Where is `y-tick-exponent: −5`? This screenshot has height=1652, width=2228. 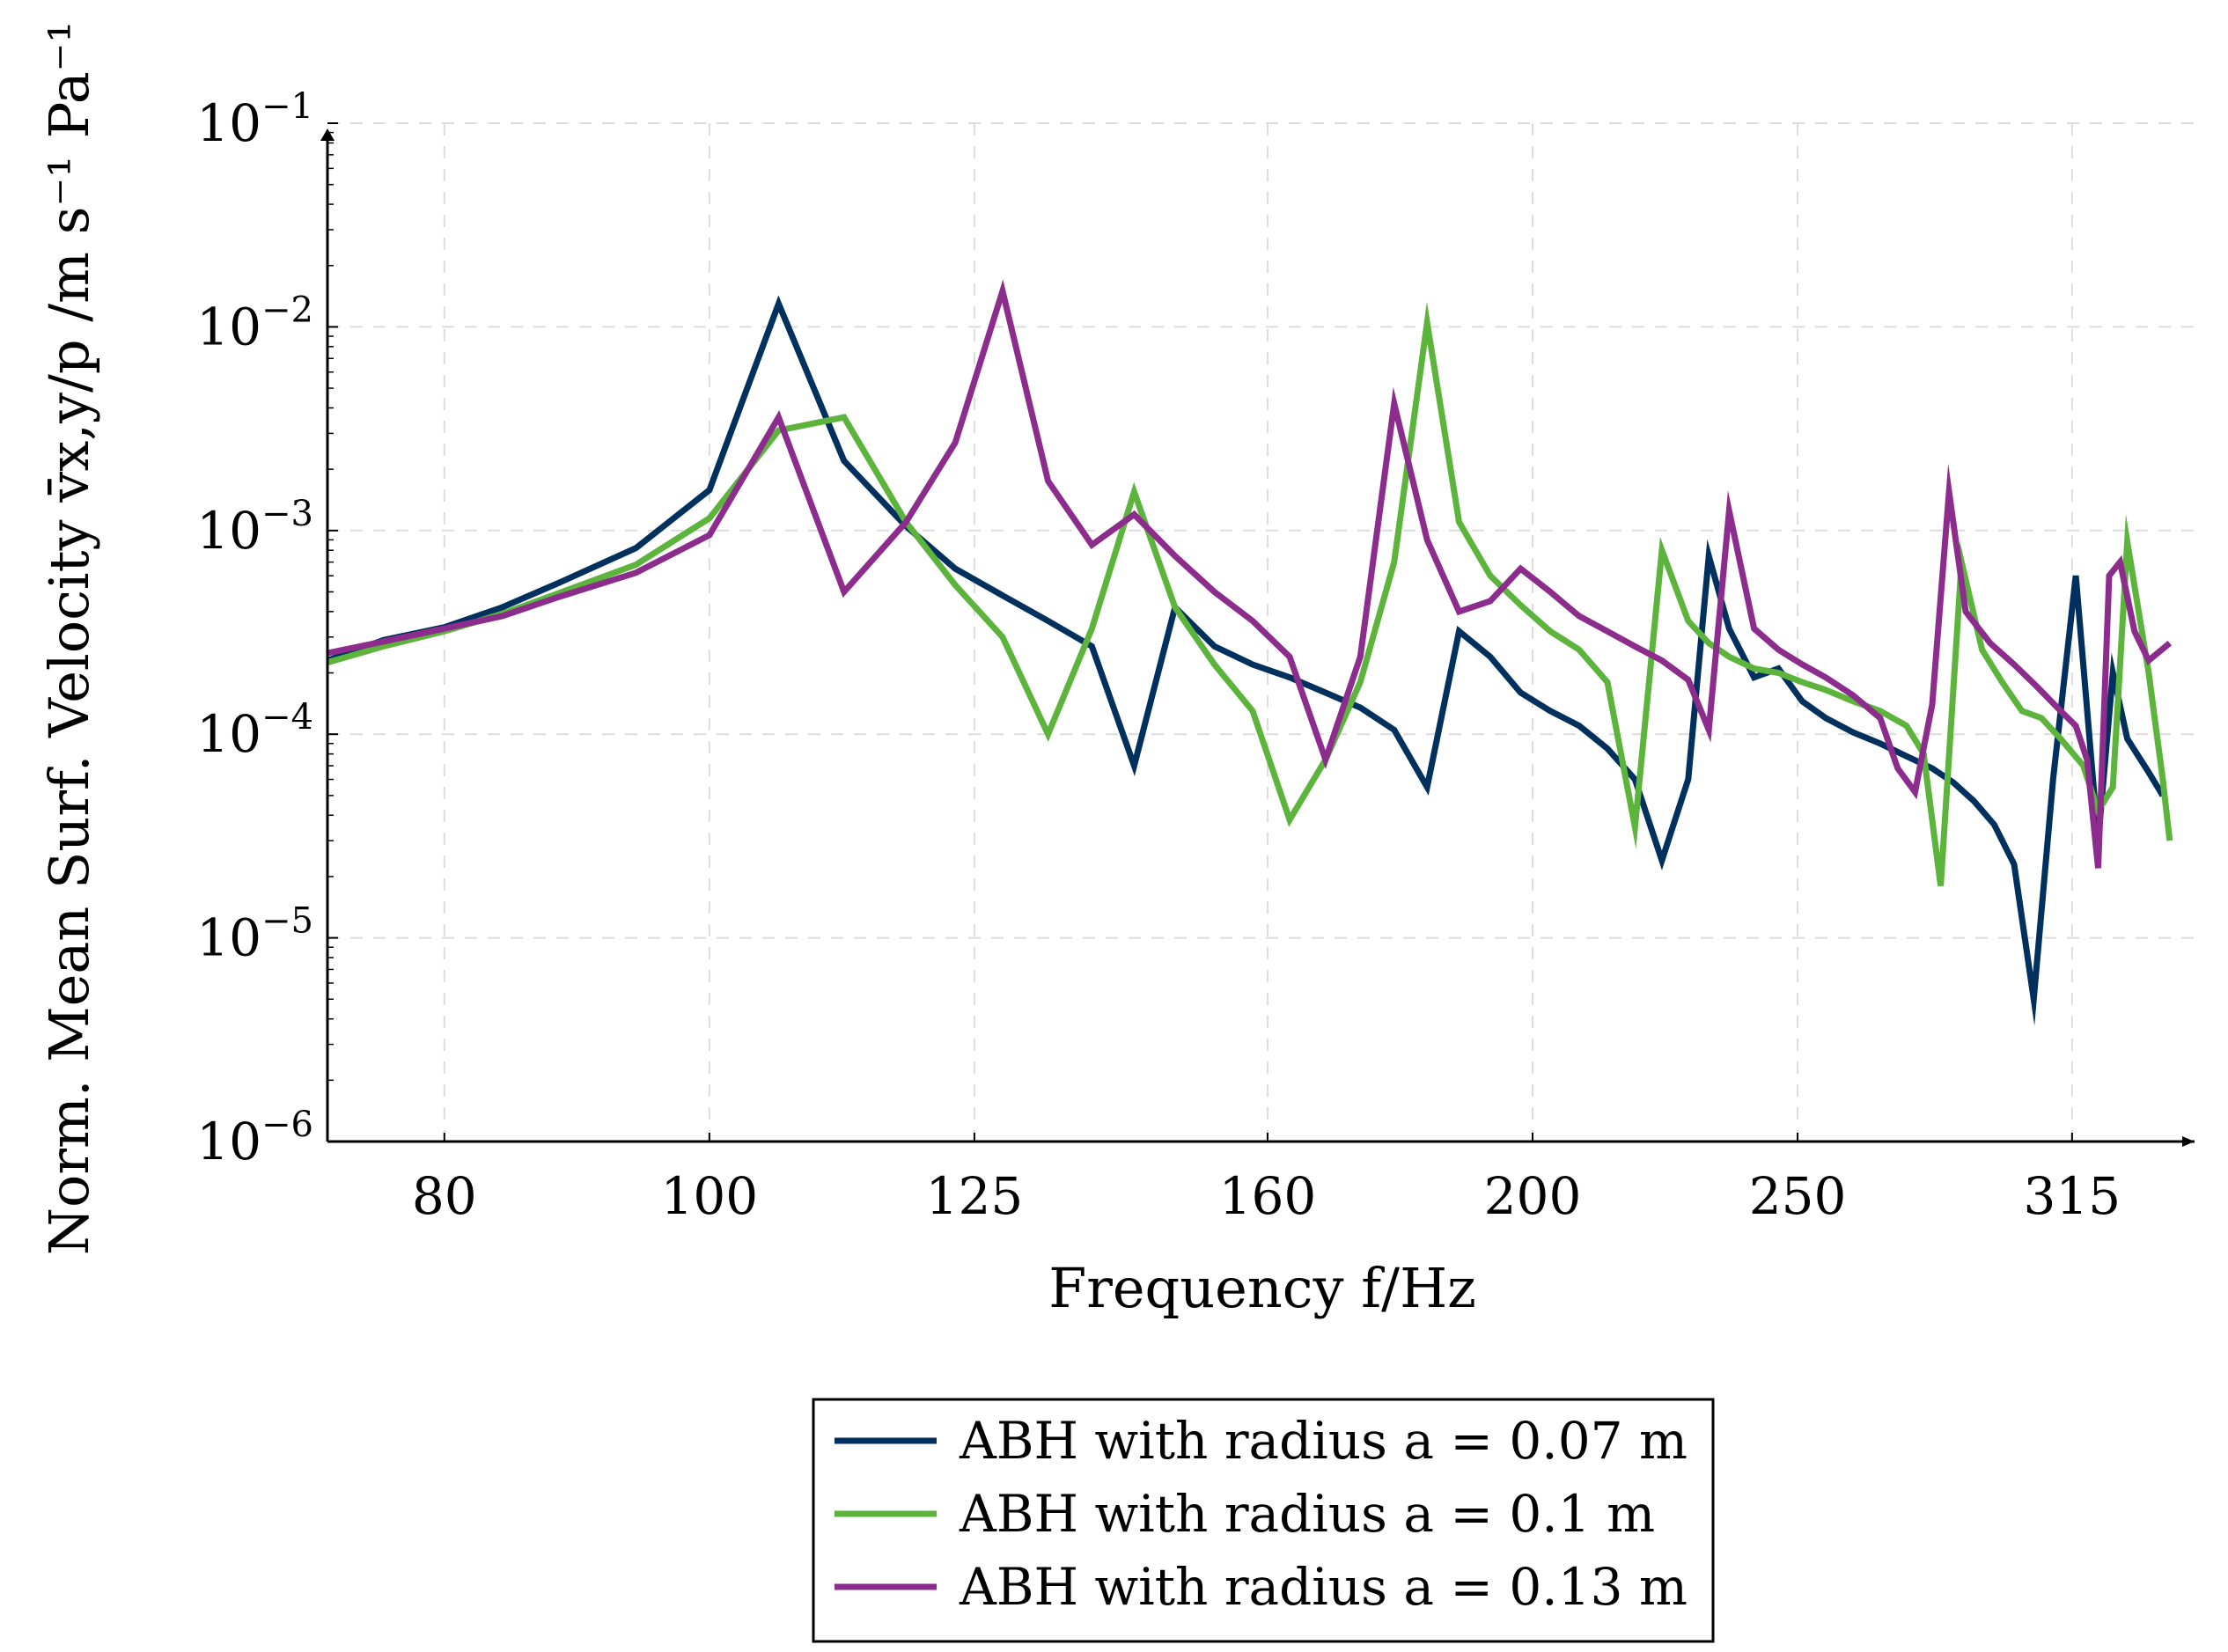
y-tick-exponent: −5 is located at coordinates (287, 921).